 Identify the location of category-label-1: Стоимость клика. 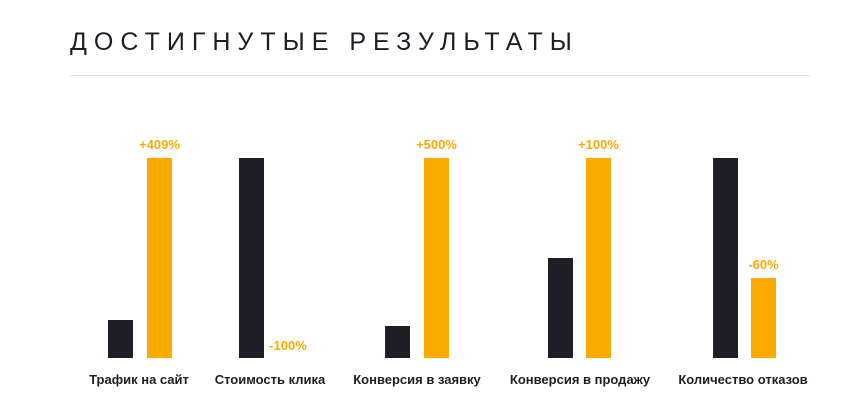
(270, 379).